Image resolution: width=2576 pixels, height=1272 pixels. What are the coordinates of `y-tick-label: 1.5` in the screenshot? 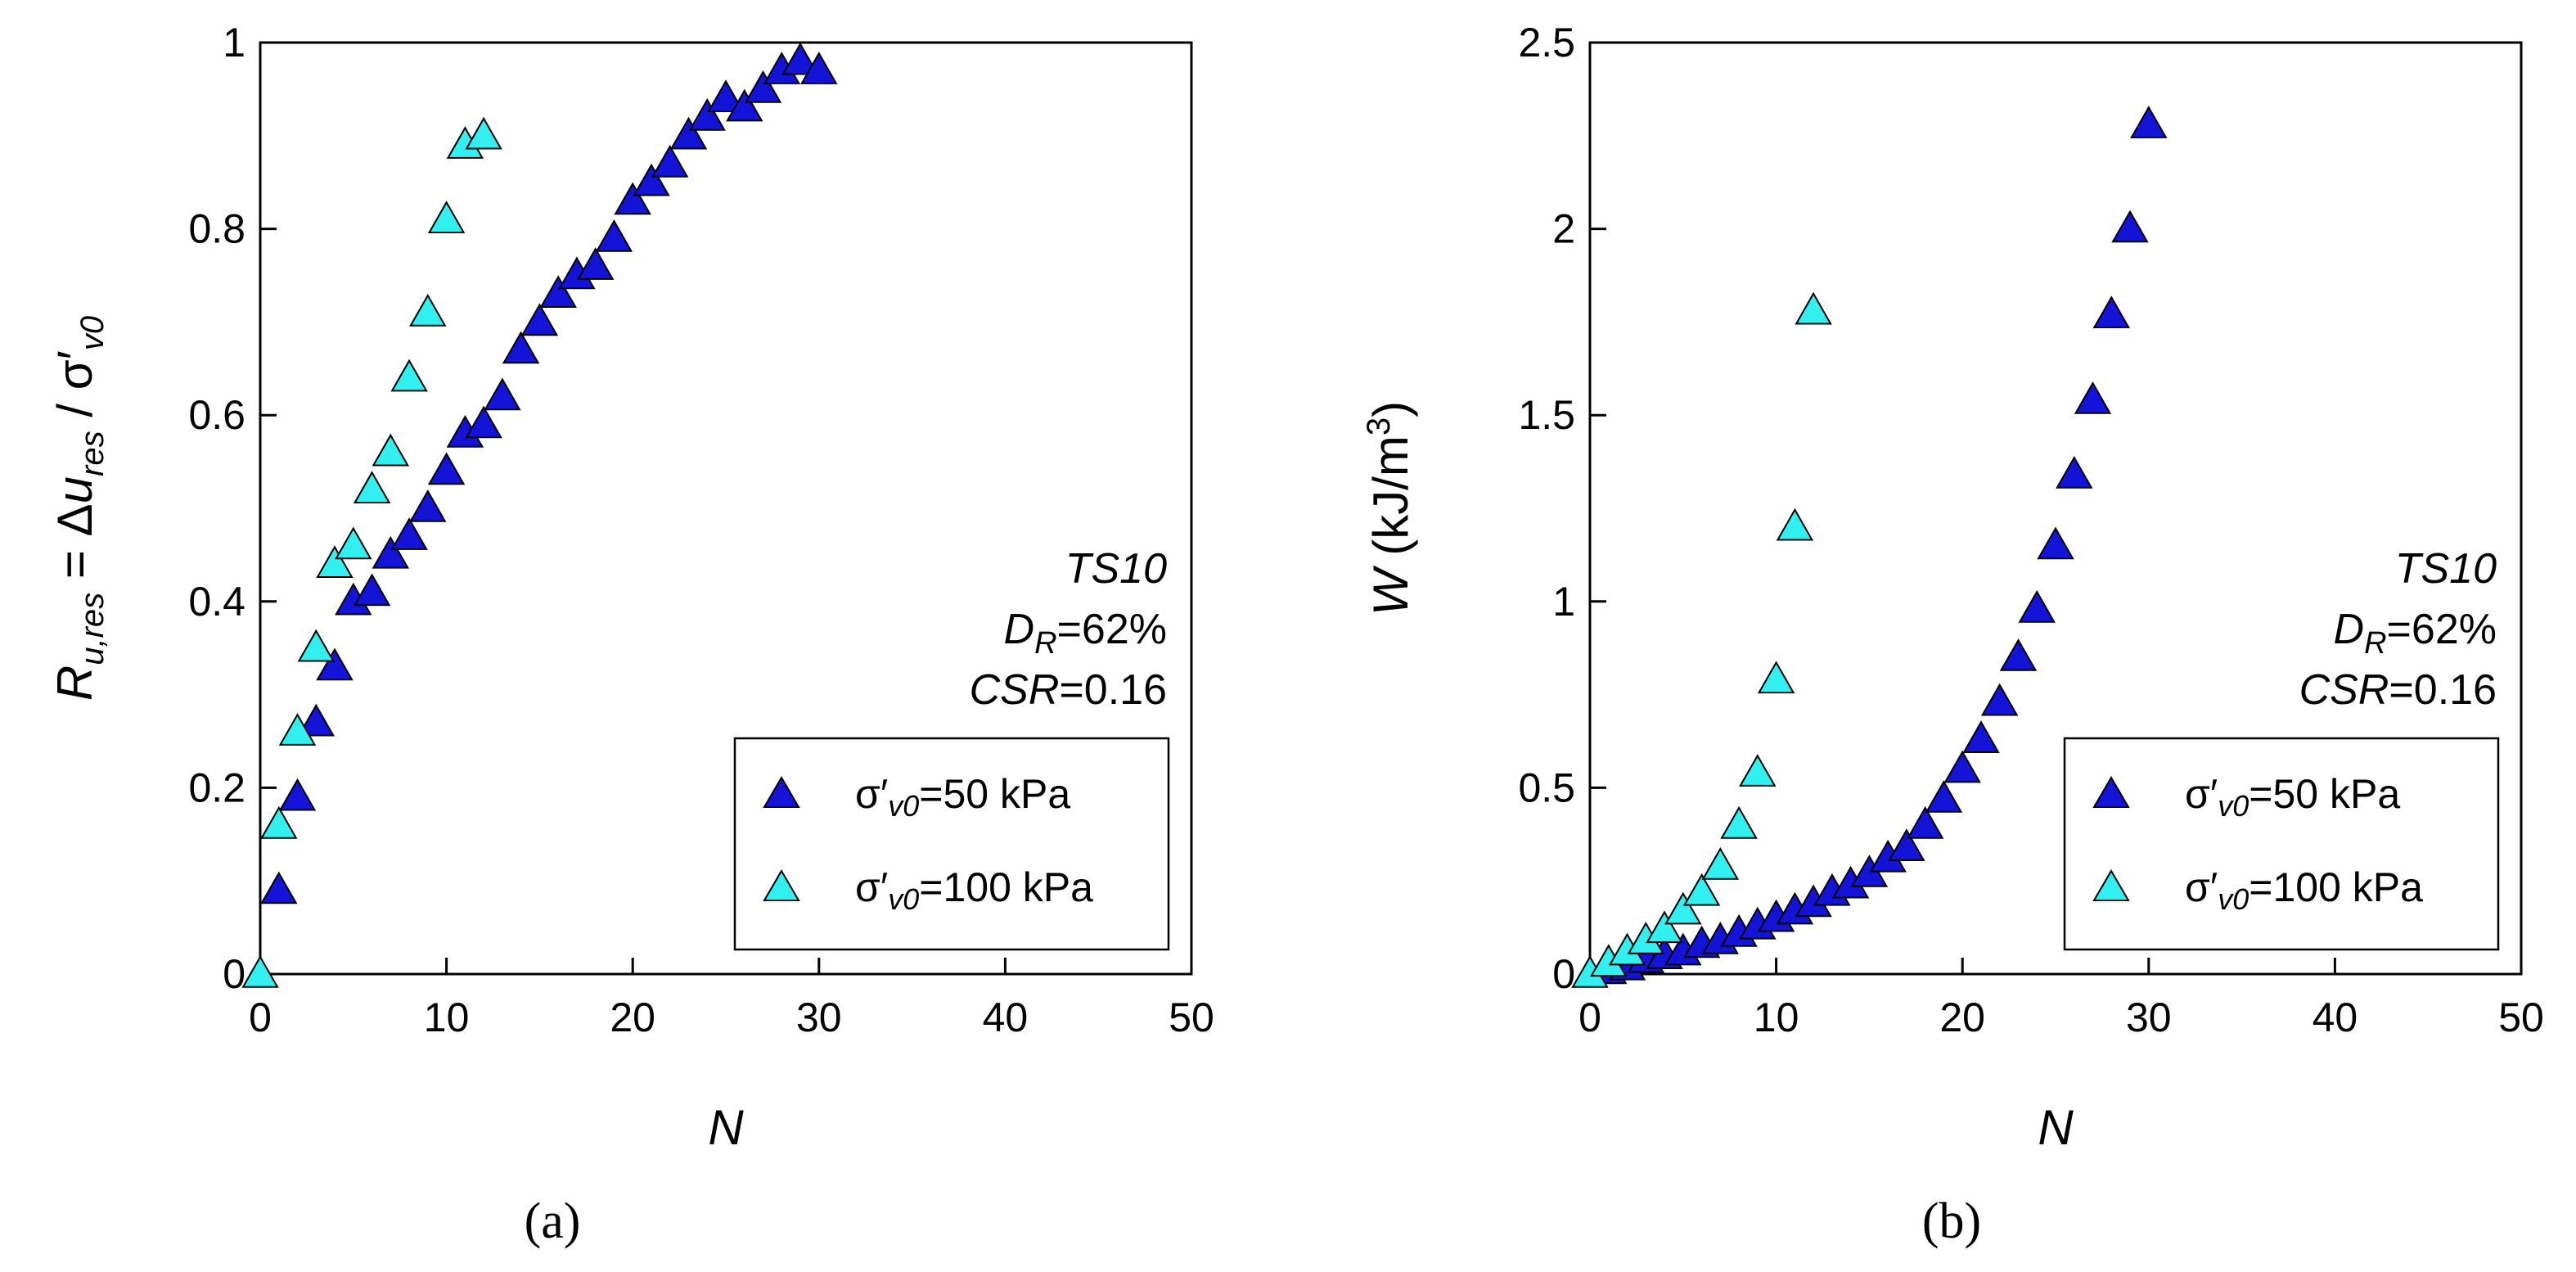 It's located at (1546, 415).